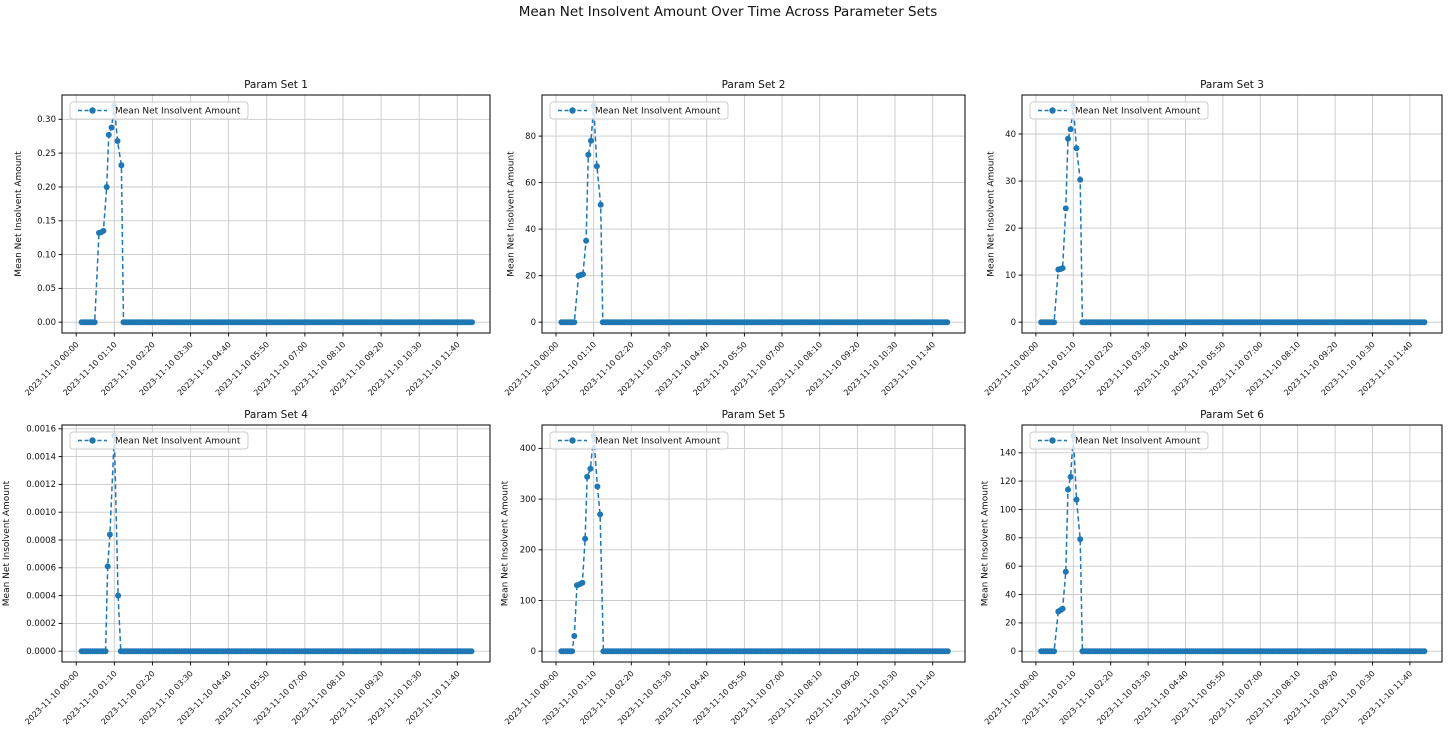 The width and height of the screenshot is (1456, 735). I want to click on y-tick-label: 0.0010, so click(41, 513).